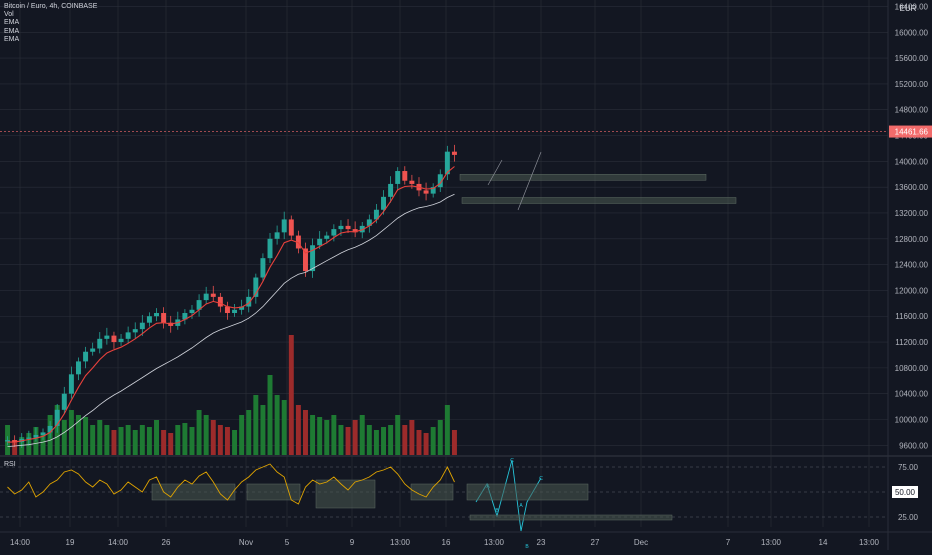 Image resolution: width=932 pixels, height=555 pixels. I want to click on price-tick-label: 15600.00, so click(912, 58).